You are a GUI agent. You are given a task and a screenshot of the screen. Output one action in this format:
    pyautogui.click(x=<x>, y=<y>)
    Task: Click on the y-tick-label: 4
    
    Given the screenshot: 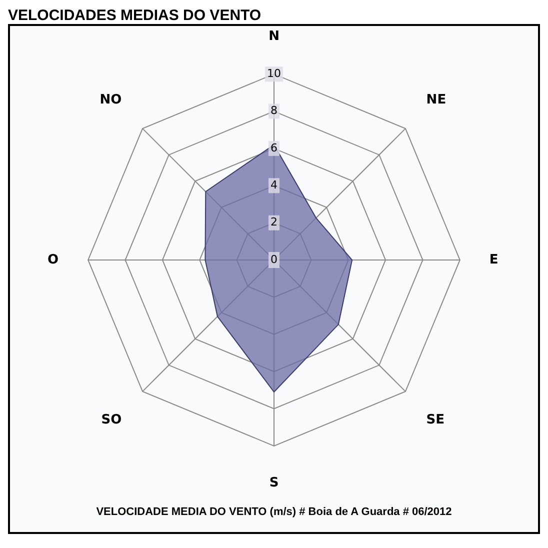 What is the action you would take?
    pyautogui.click(x=274, y=185)
    